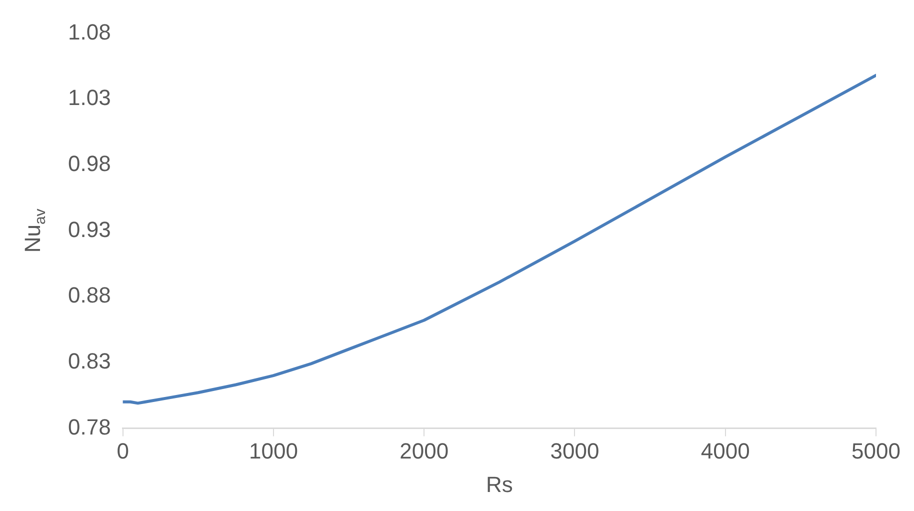  I want to click on x-tick-label: 4000, so click(725, 451).